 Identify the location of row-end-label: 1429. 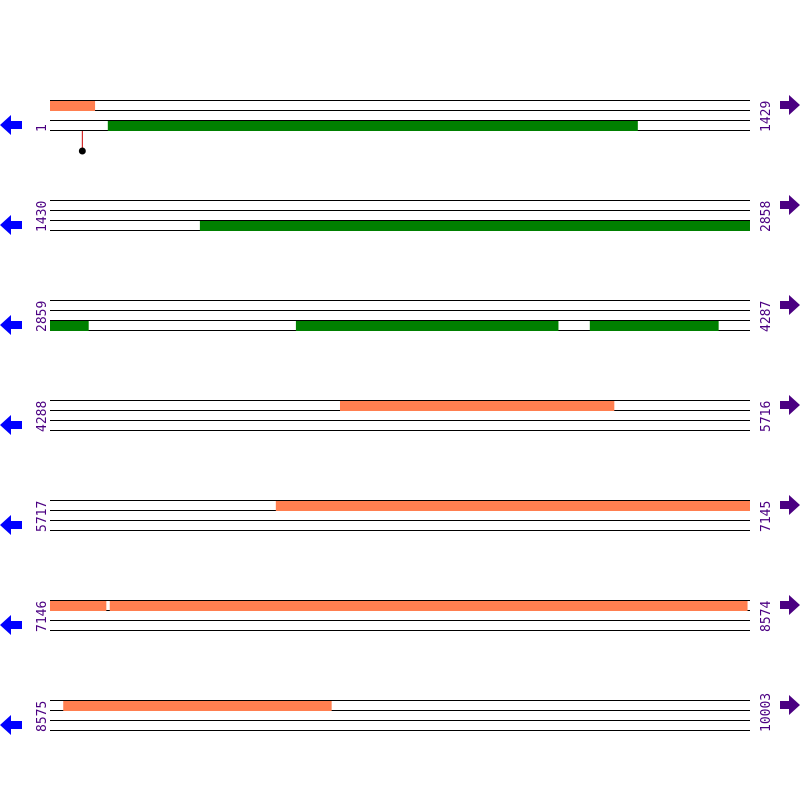
(766, 116).